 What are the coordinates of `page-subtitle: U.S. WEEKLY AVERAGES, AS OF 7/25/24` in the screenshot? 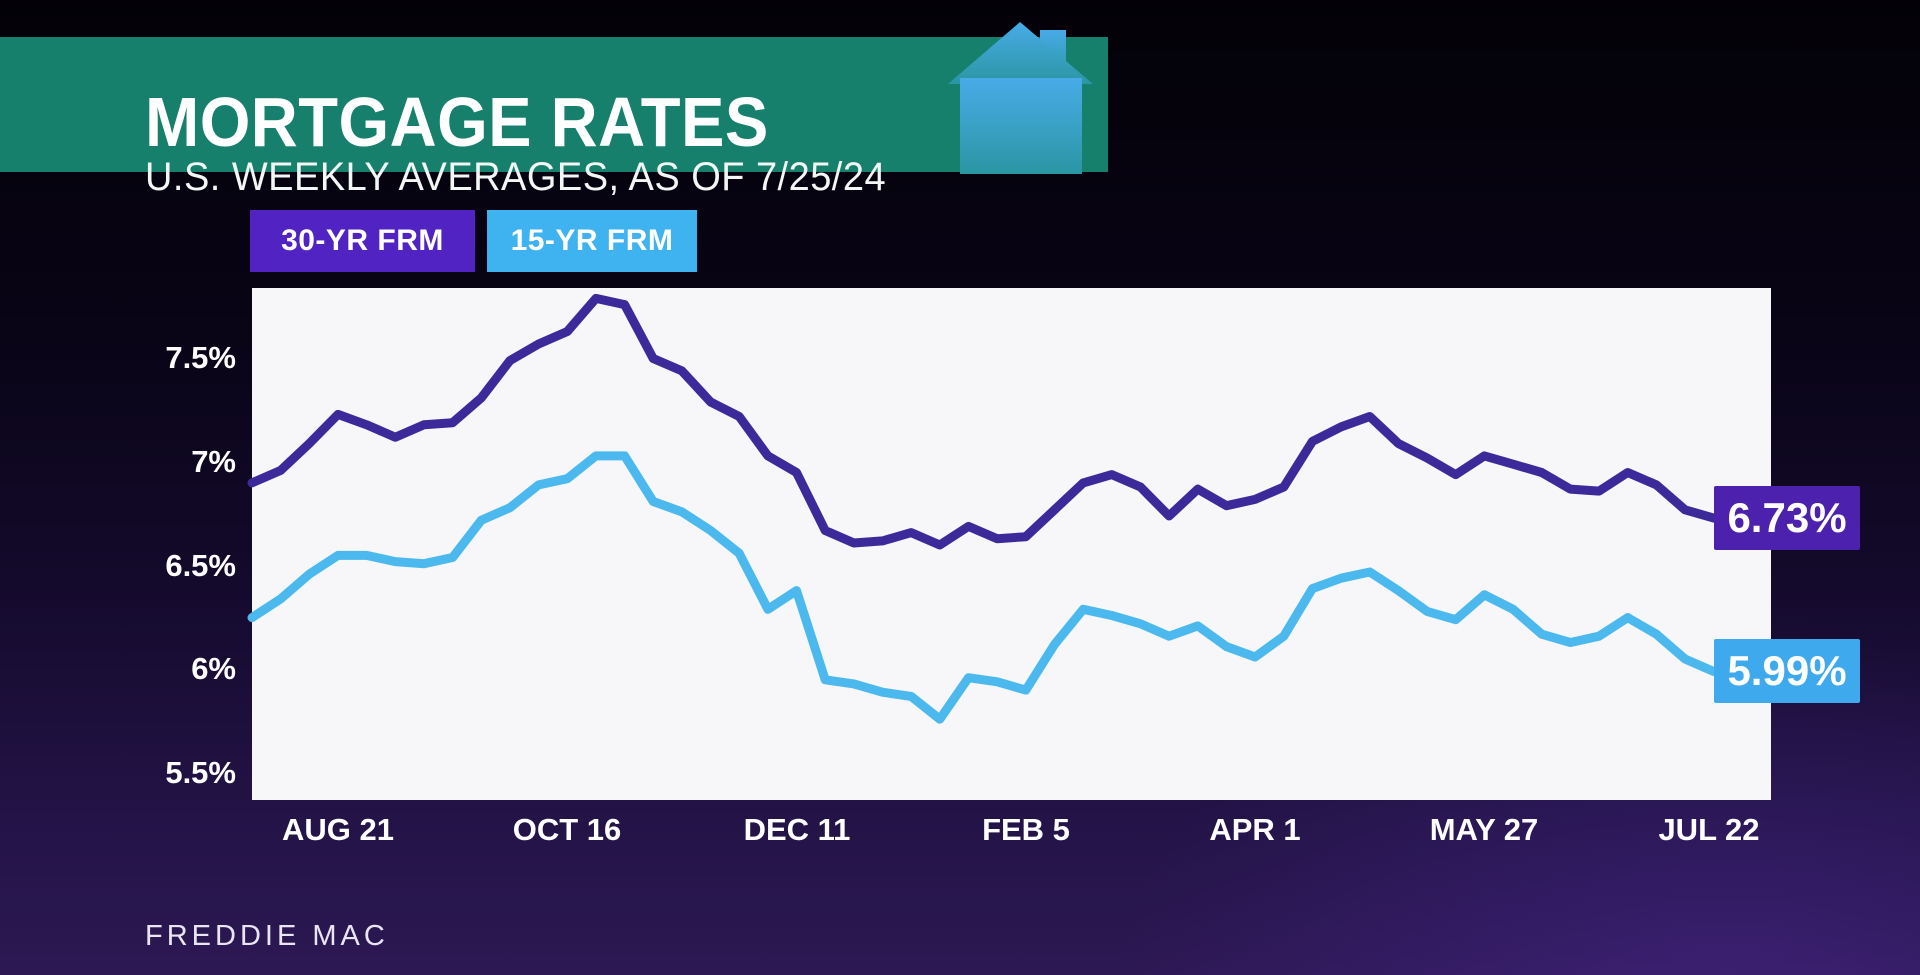 It's located at (516, 177).